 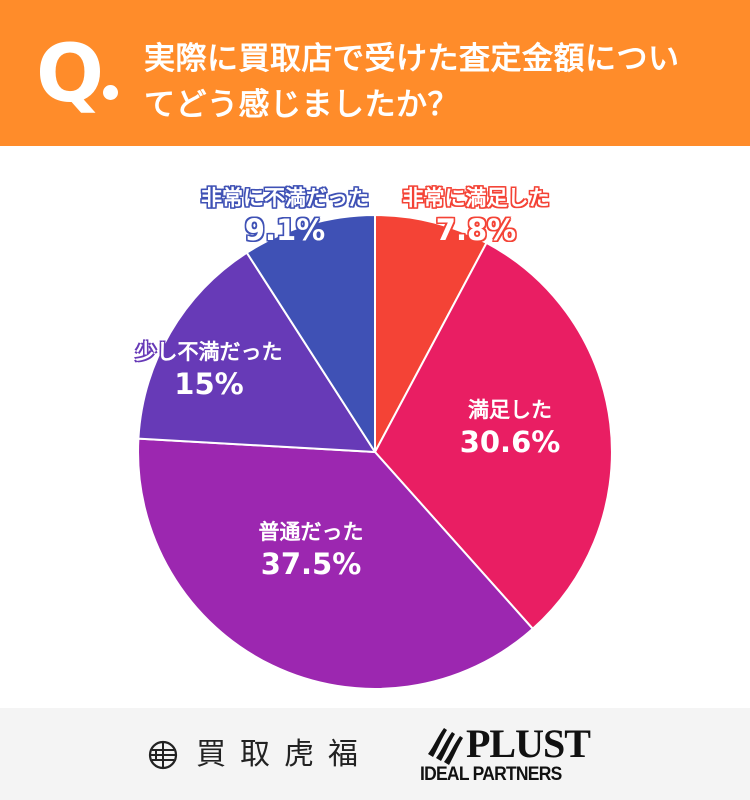 I want to click on kaitori-torafuku-logo: 買取虎福, so click(x=260, y=755).